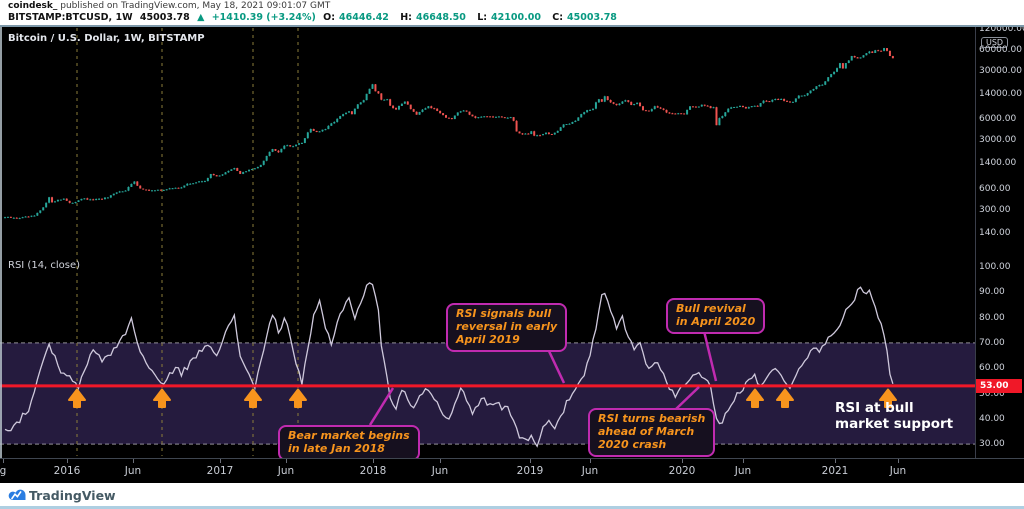  Describe the element at coordinates (1000, 49) in the screenshot. I see `price-axis-label: 60000.00` at that location.